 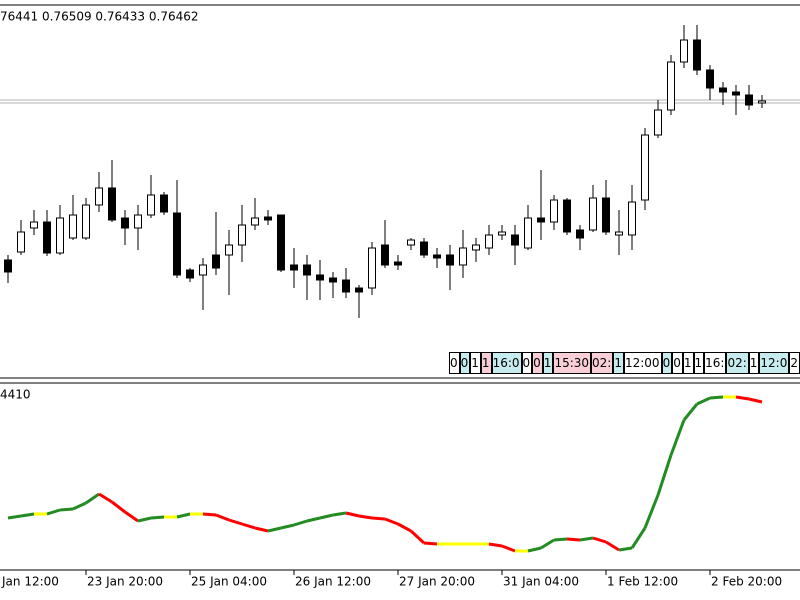 I want to click on info-cell: 12:00, so click(x=642, y=363).